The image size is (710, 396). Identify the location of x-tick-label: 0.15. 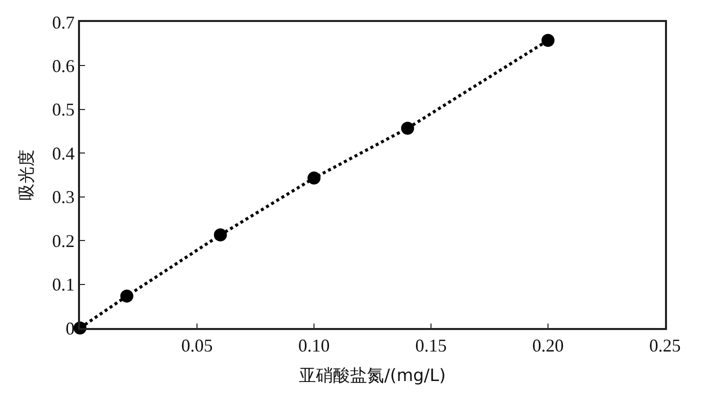
(431, 345).